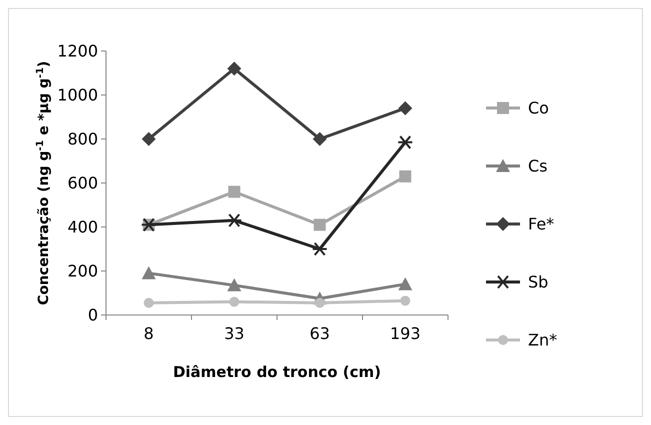 The width and height of the screenshot is (651, 425). Describe the element at coordinates (543, 340) in the screenshot. I see `legend-label: Zn*` at that location.